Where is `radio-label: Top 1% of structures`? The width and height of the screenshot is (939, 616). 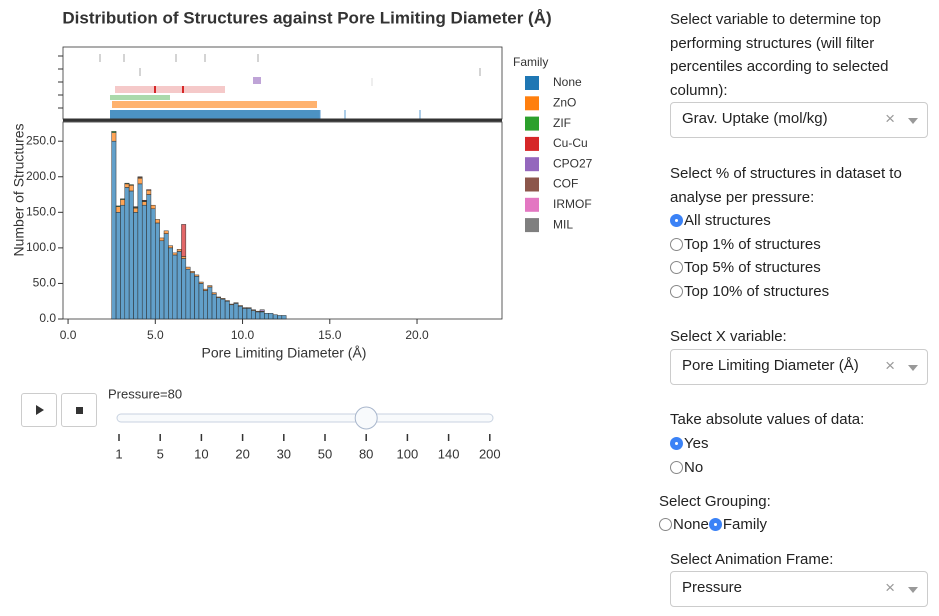 radio-label: Top 1% of structures is located at coordinates (752, 244).